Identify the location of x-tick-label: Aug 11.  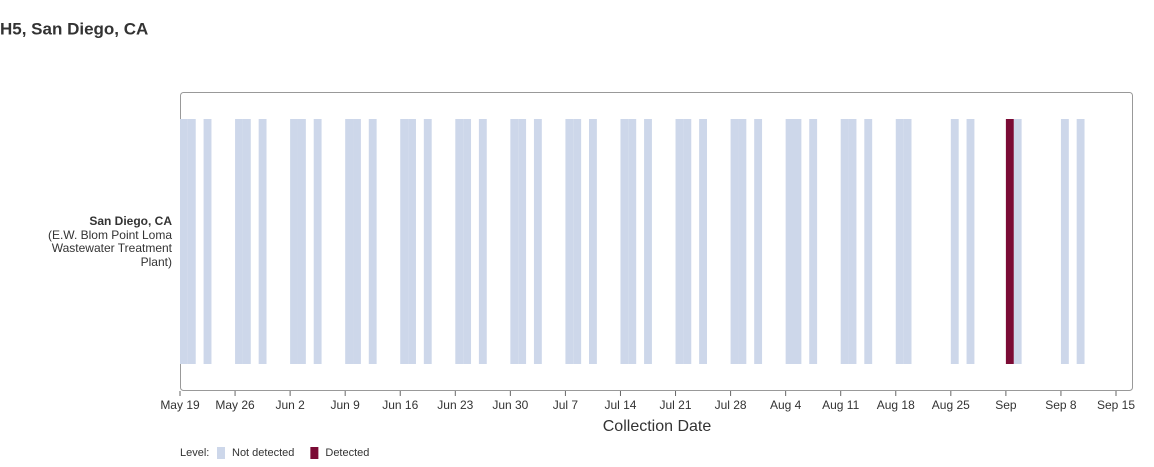
(840, 405).